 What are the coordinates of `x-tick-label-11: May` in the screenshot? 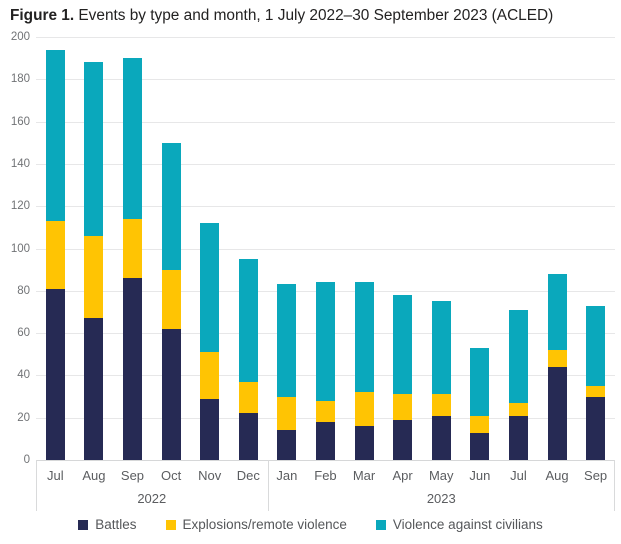 It's located at (441, 475).